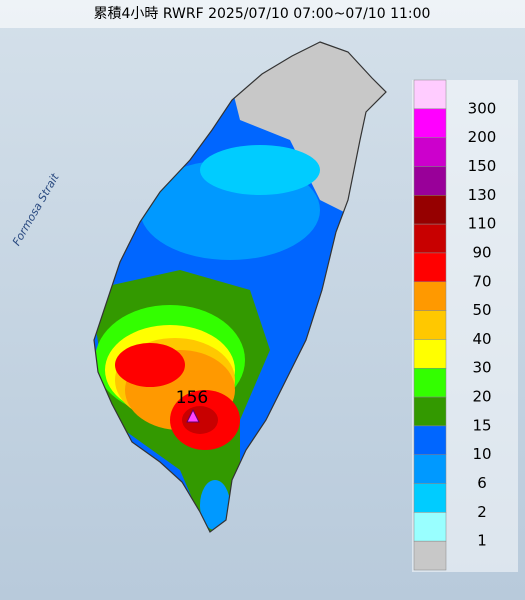 This screenshot has height=600, width=525. I want to click on legend-label: 20, so click(481, 397).